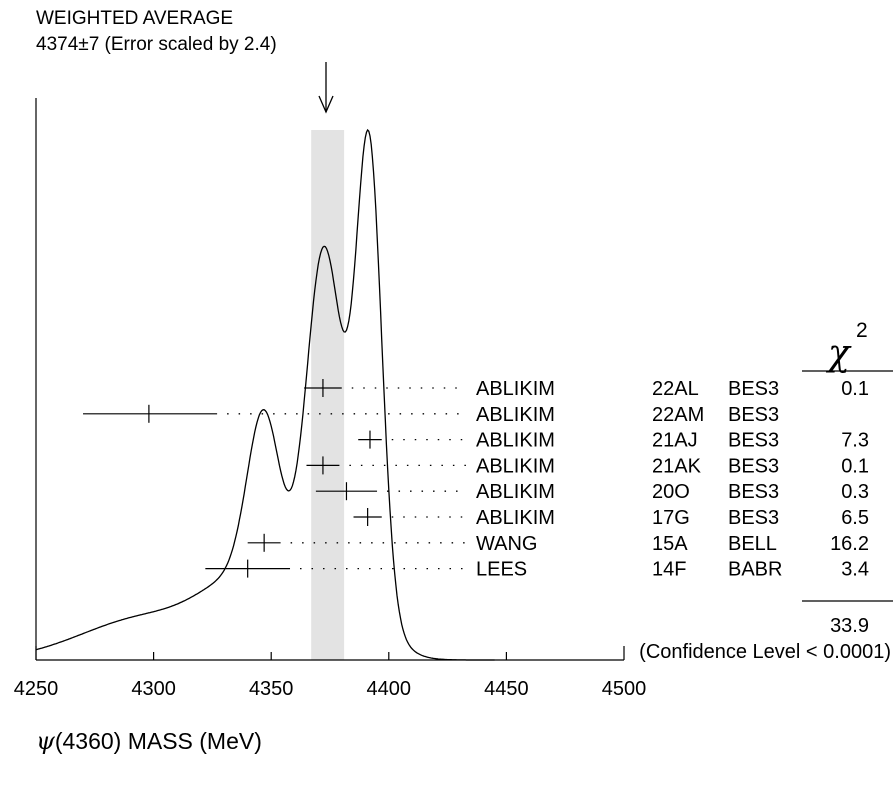 The height and width of the screenshot is (788, 895). Describe the element at coordinates (330, 673) in the screenshot. I see `x-axis-ticks: 4250 4300 4350 4400 4450 4500` at that location.